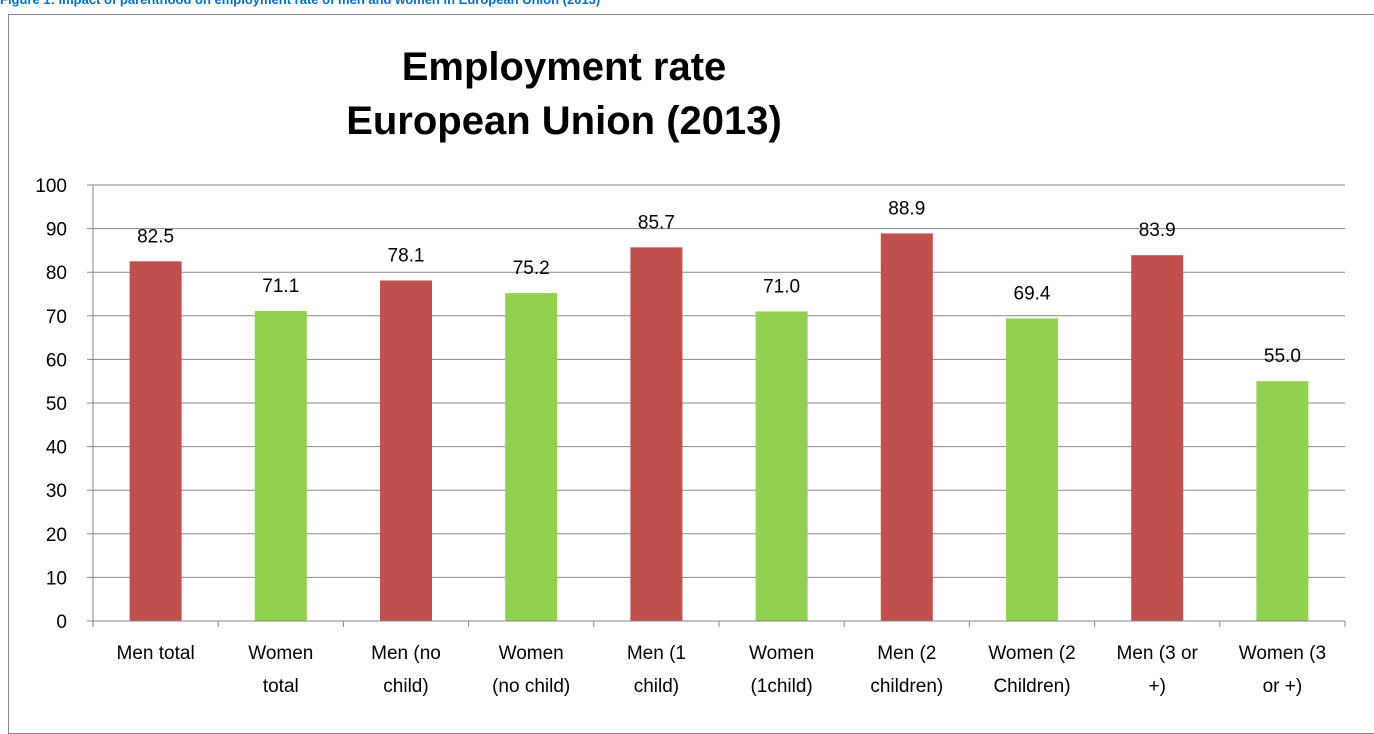 The image size is (1374, 734). I want to click on data-label: 88.9, so click(906, 208).